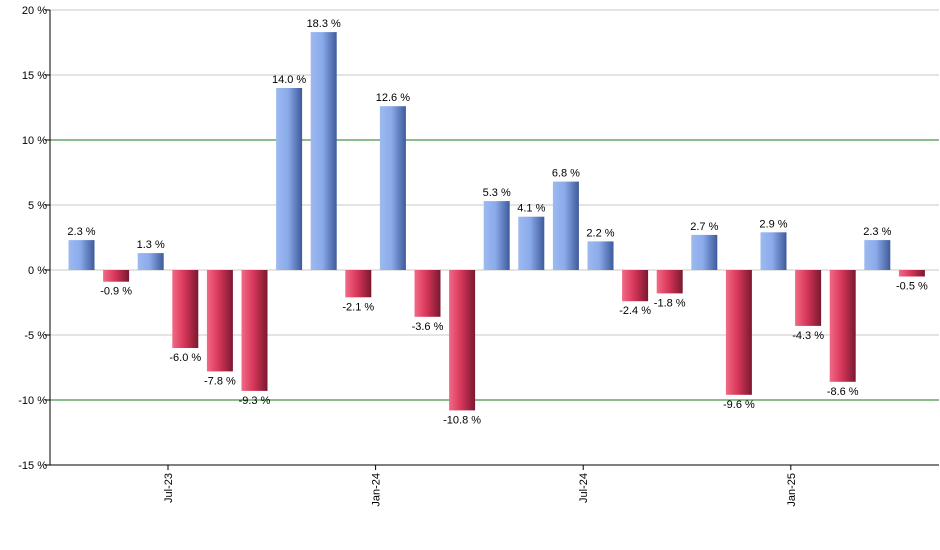 The width and height of the screenshot is (940, 550). What do you see at coordinates (35, 336) in the screenshot?
I see `y-tick-label: -5 %` at bounding box center [35, 336].